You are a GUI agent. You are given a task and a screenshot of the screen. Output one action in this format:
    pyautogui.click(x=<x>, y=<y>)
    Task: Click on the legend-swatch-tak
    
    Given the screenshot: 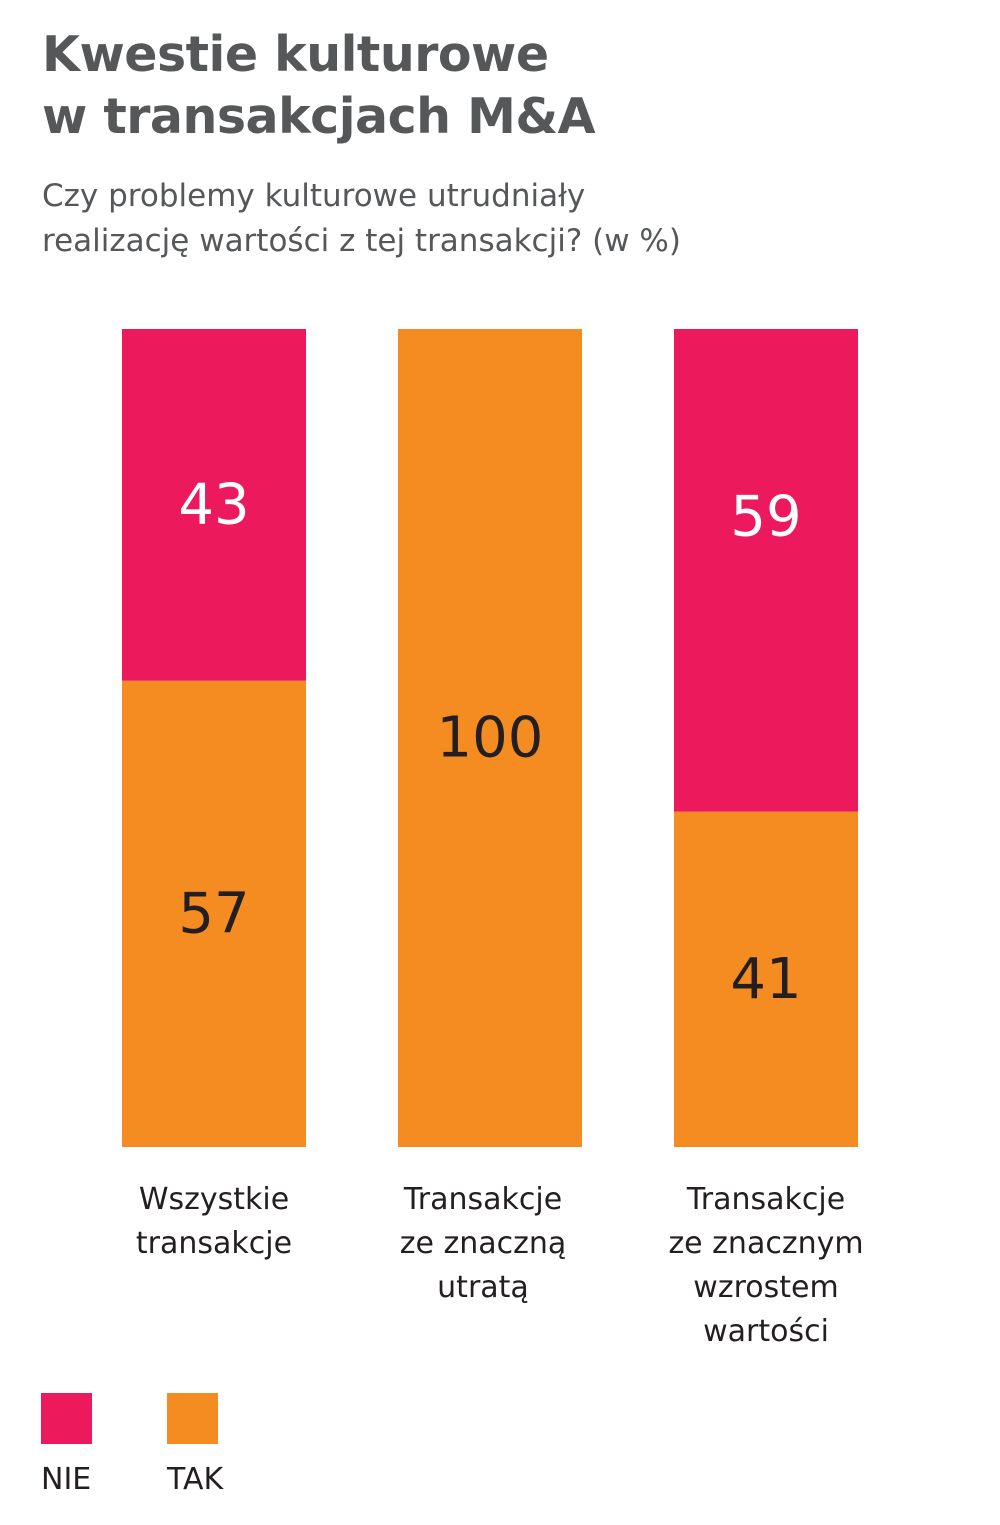 What is the action you would take?
    pyautogui.click(x=192, y=1418)
    